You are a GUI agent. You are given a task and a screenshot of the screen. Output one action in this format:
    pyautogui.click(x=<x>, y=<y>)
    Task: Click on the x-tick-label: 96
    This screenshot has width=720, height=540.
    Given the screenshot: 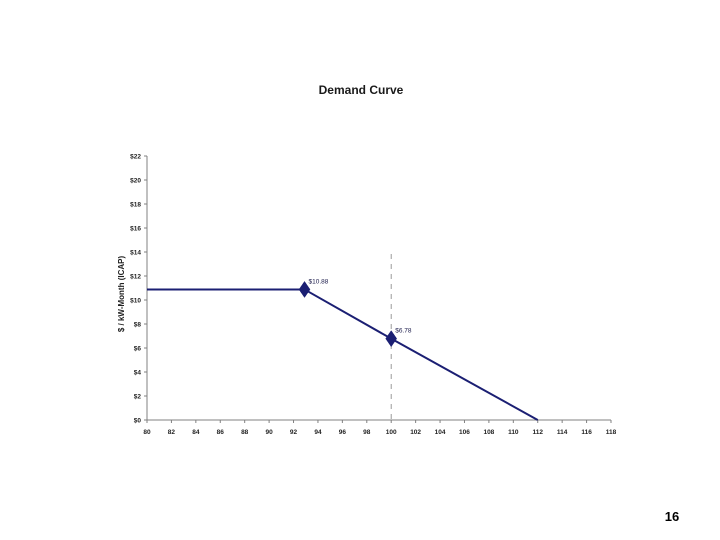 What is the action you would take?
    pyautogui.click(x=343, y=432)
    